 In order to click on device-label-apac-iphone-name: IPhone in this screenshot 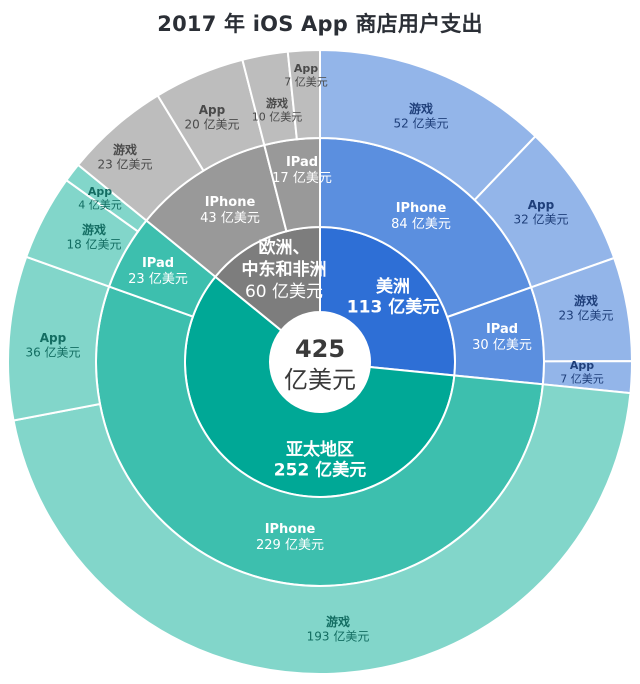, I will do `click(290, 529)`.